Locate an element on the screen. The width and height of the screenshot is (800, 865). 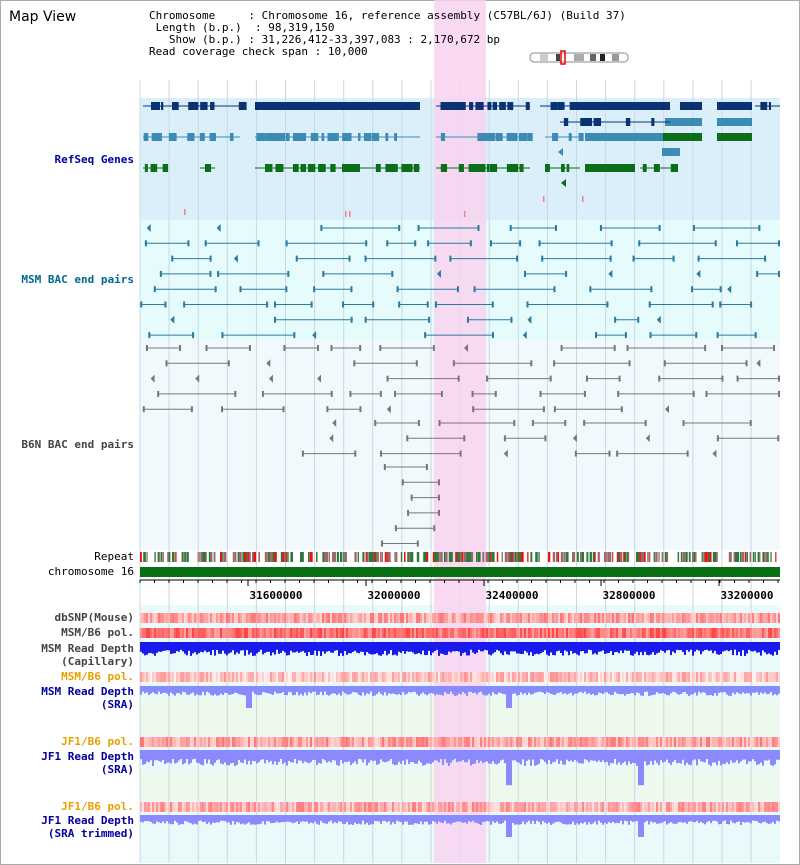
jf1-trimmed-label: JF1 Read Depth is located at coordinates (87, 820).